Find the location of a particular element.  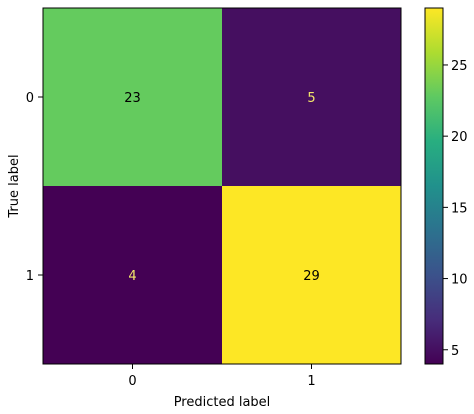

cell-value-0-1: 5 is located at coordinates (311, 98).